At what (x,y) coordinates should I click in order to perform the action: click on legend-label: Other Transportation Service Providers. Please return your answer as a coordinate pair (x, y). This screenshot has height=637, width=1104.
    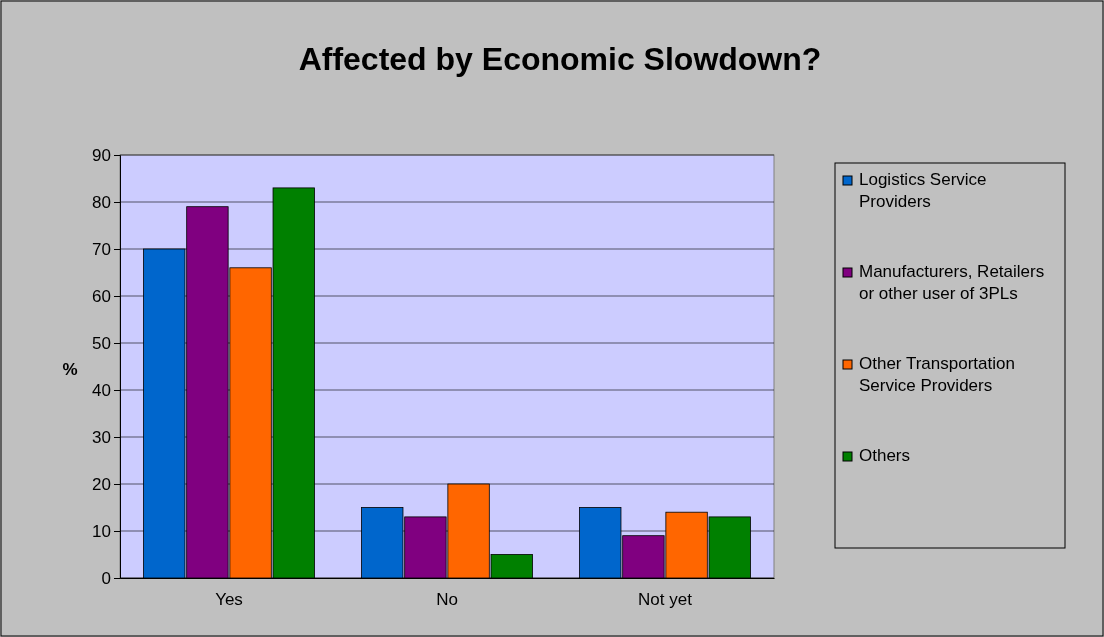
    Looking at the image, I should click on (937, 374).